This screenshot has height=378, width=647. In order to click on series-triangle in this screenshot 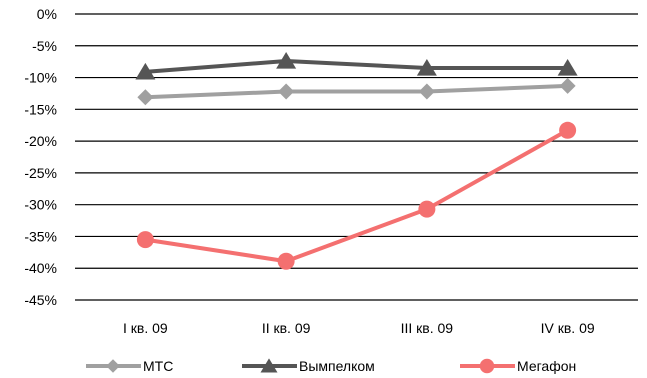, I will do `click(356, 66)`.